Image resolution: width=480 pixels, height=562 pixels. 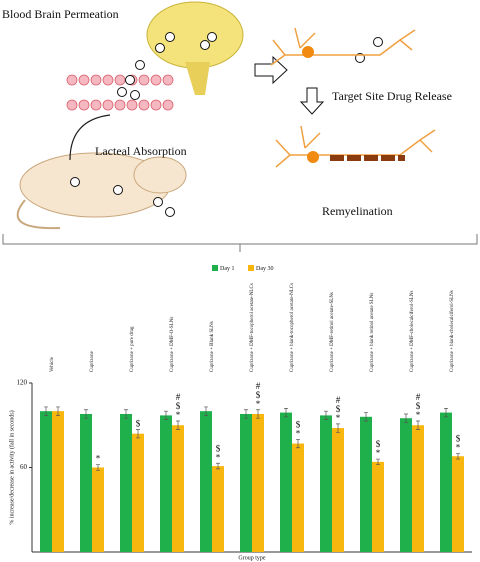 I want to click on x-tick-label: Cuprizone + blank-cholecalciferol-SLNs, so click(x=452, y=331).